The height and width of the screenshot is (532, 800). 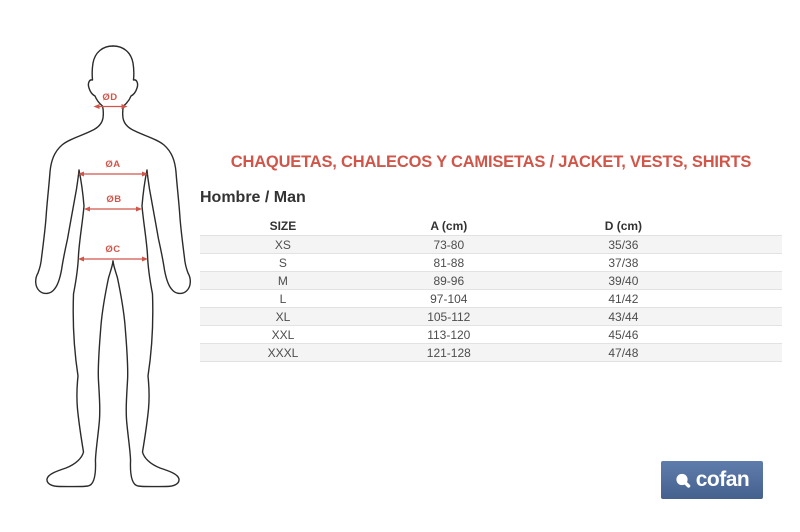 I want to click on measurement-arrow-chest: ØA, so click(x=113, y=168).